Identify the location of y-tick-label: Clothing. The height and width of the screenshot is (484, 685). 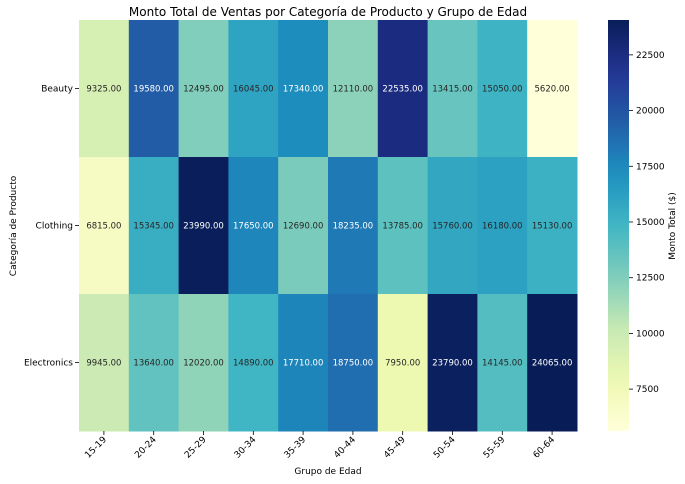
(54, 227).